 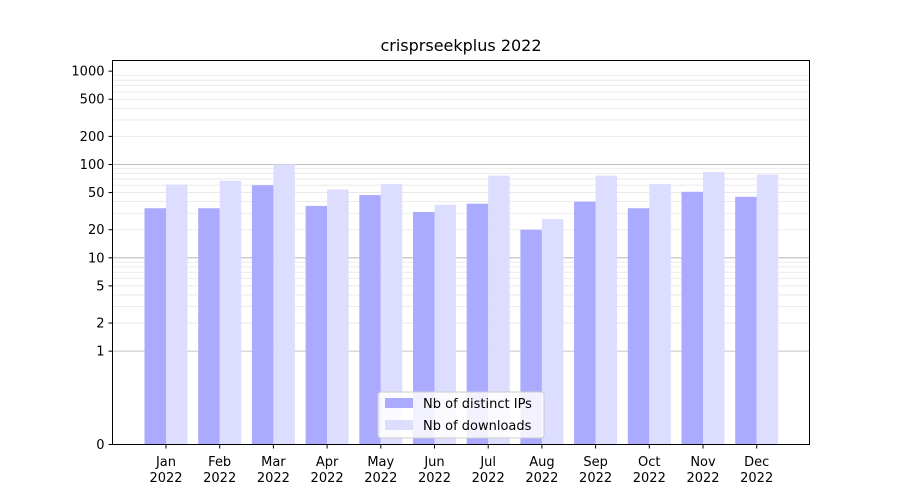 I want to click on legend-swatch-downloads, so click(x=399, y=425).